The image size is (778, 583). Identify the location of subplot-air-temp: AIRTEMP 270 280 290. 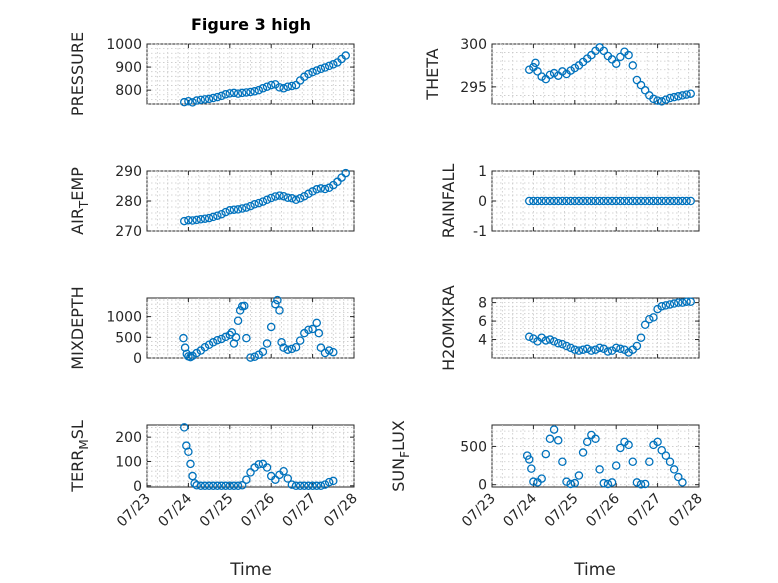
(211, 202).